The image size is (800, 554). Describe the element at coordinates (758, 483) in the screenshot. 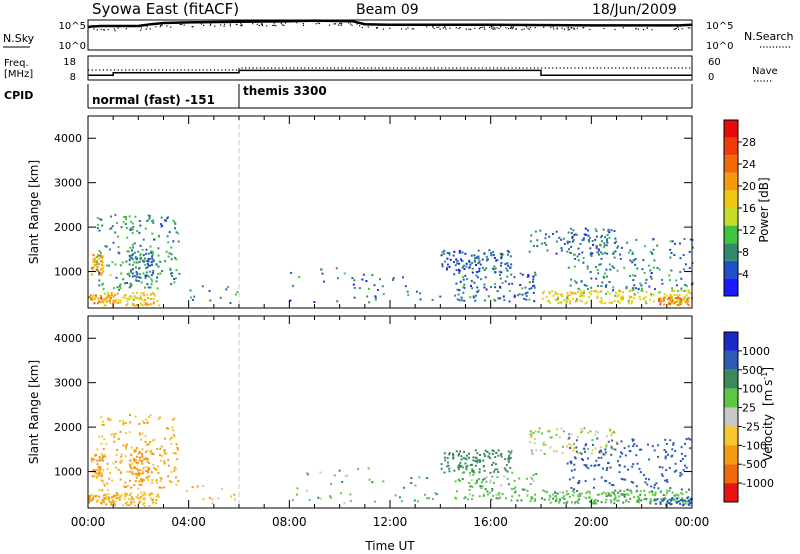

I see `velocity-colorbar-tick-label: -1000` at that location.